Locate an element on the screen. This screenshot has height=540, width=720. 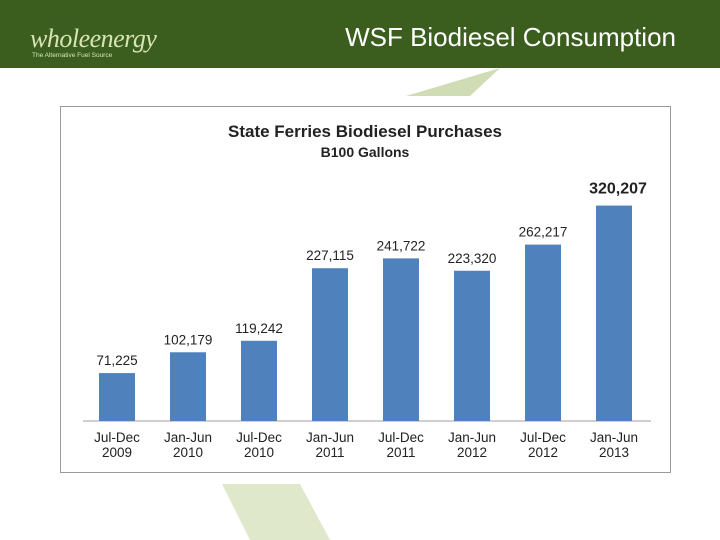
category-label-6-0: Jul-Dec is located at coordinates (543, 437).